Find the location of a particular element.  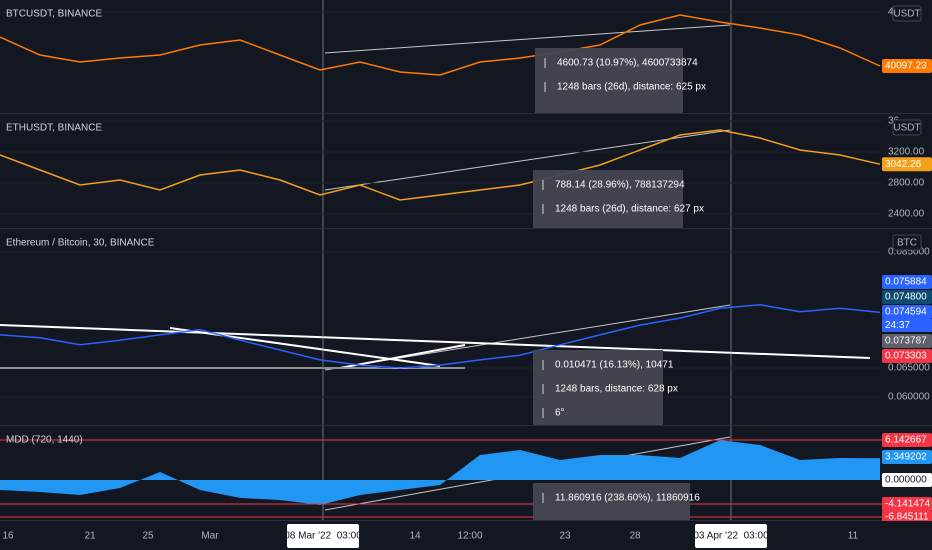

price-label: 0.075884 is located at coordinates (906, 282).